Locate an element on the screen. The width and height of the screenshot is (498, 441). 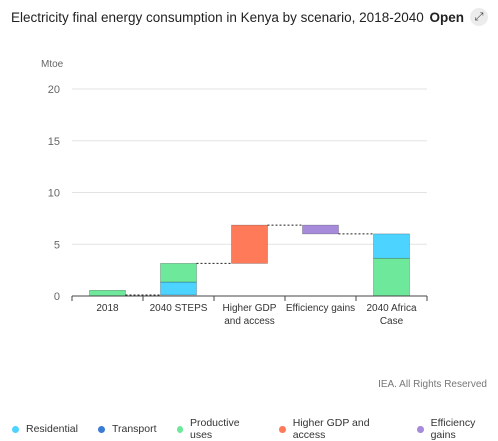
x-category-label: 2040 STEPS is located at coordinates (179, 308).